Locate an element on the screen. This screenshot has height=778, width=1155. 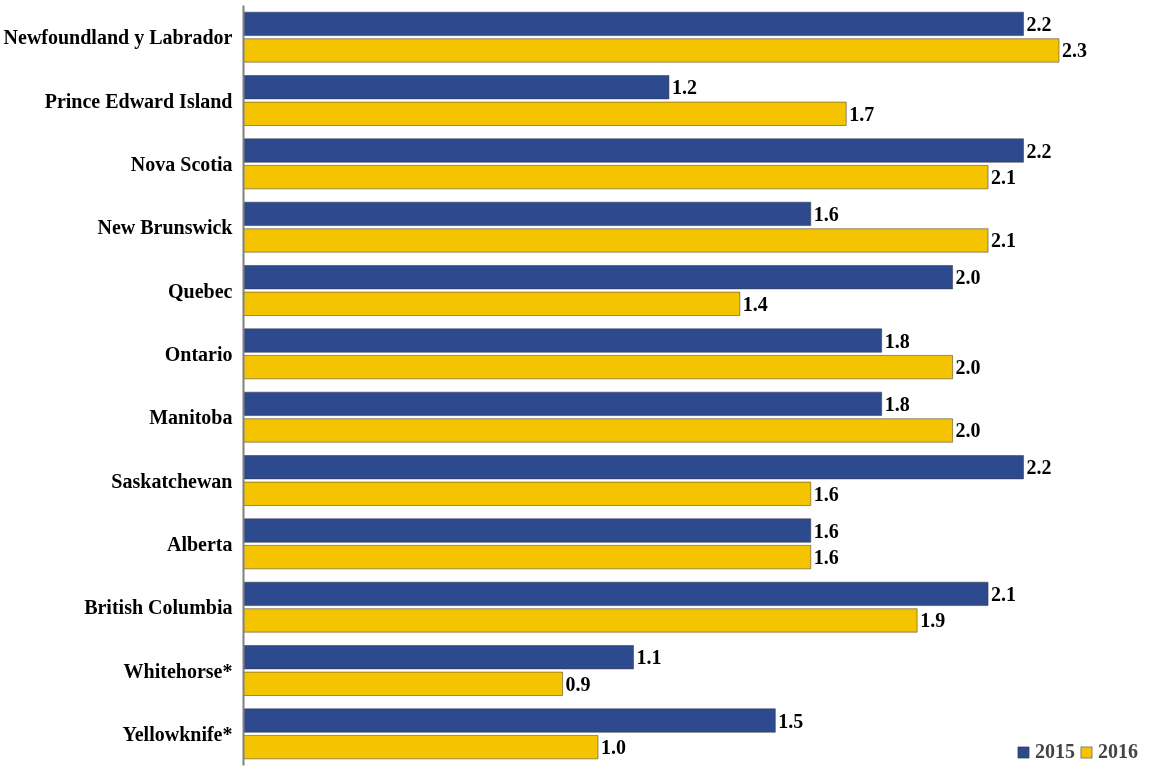
y-tick-label: Ontario is located at coordinates (198, 353).